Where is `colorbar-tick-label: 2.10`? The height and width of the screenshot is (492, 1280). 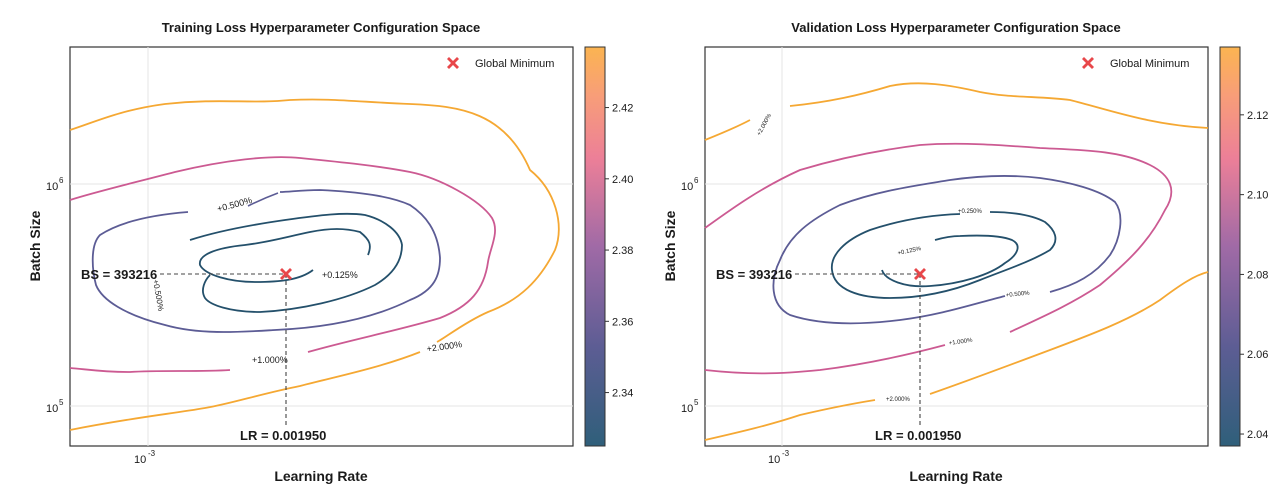 colorbar-tick-label: 2.10 is located at coordinates (1257, 196).